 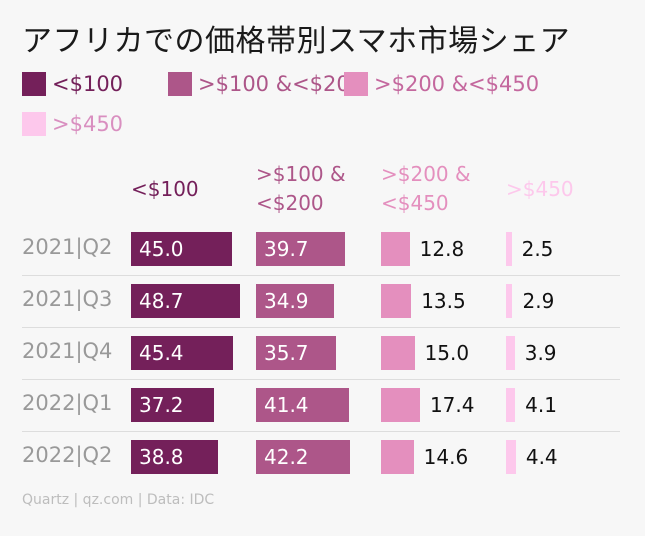 What do you see at coordinates (281, 84) in the screenshot?
I see `legend-label: >$100 &<$200` at bounding box center [281, 84].